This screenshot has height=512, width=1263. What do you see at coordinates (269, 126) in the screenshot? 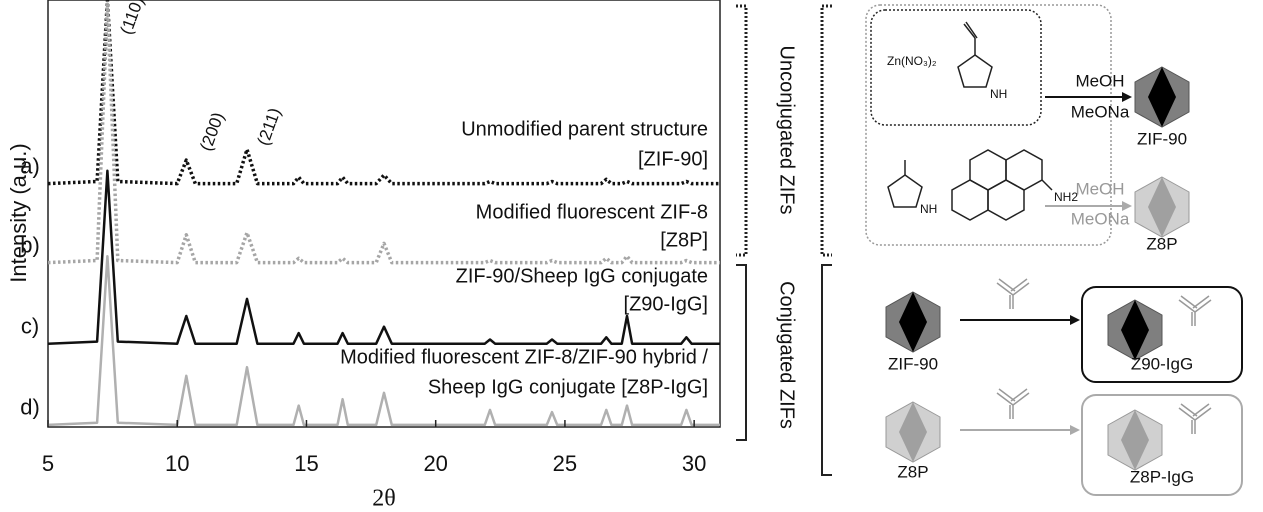
I see `peak-label: (211)` at bounding box center [269, 126].